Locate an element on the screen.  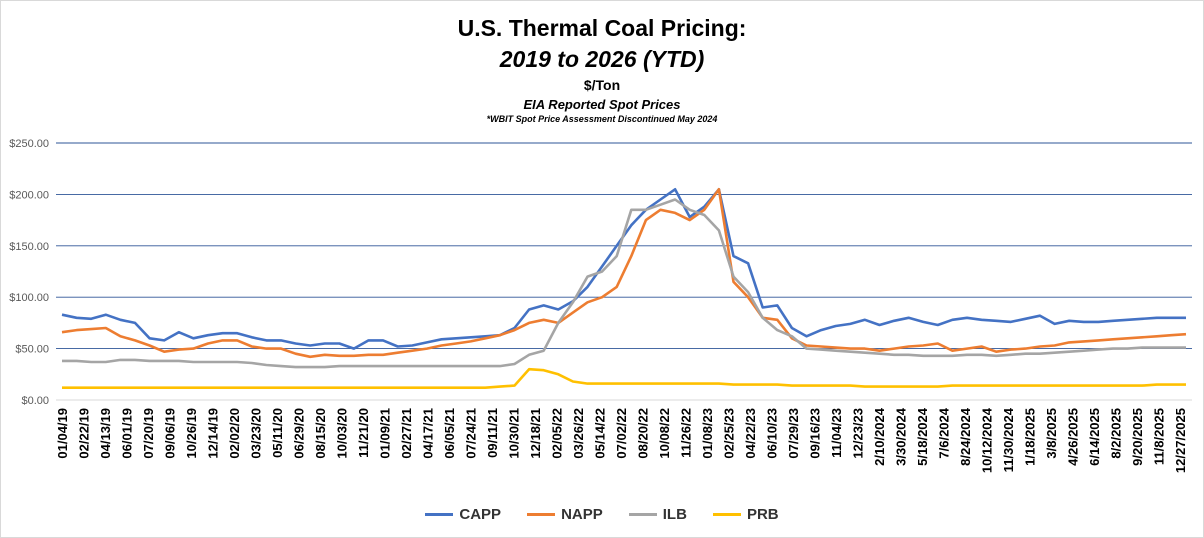
source-label: EIA Reported Spot Prices is located at coordinates (602, 104).